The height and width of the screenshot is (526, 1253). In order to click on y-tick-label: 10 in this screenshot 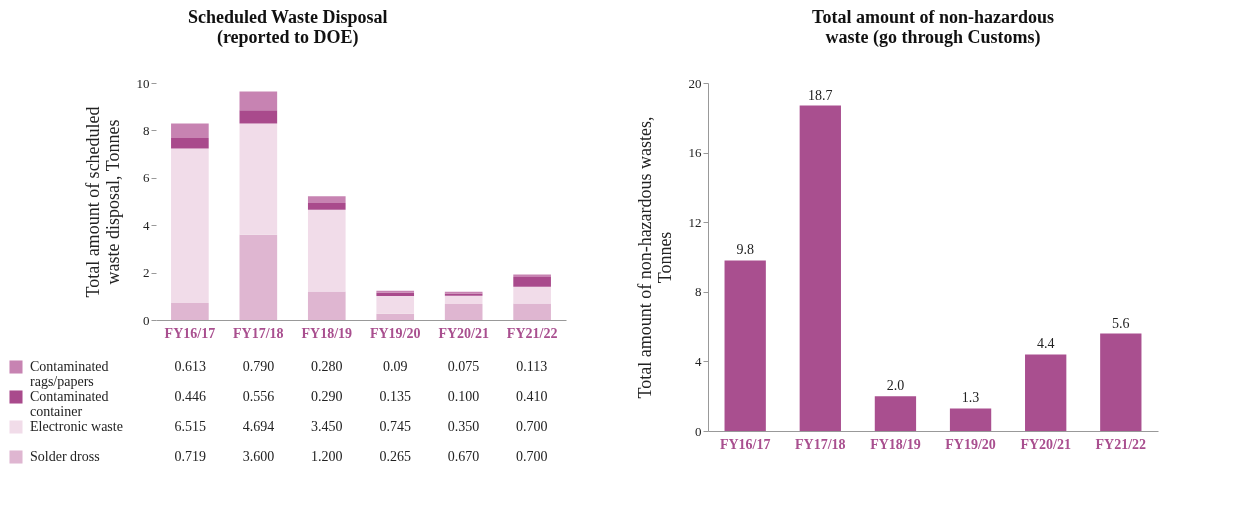, I will do `click(143, 83)`.